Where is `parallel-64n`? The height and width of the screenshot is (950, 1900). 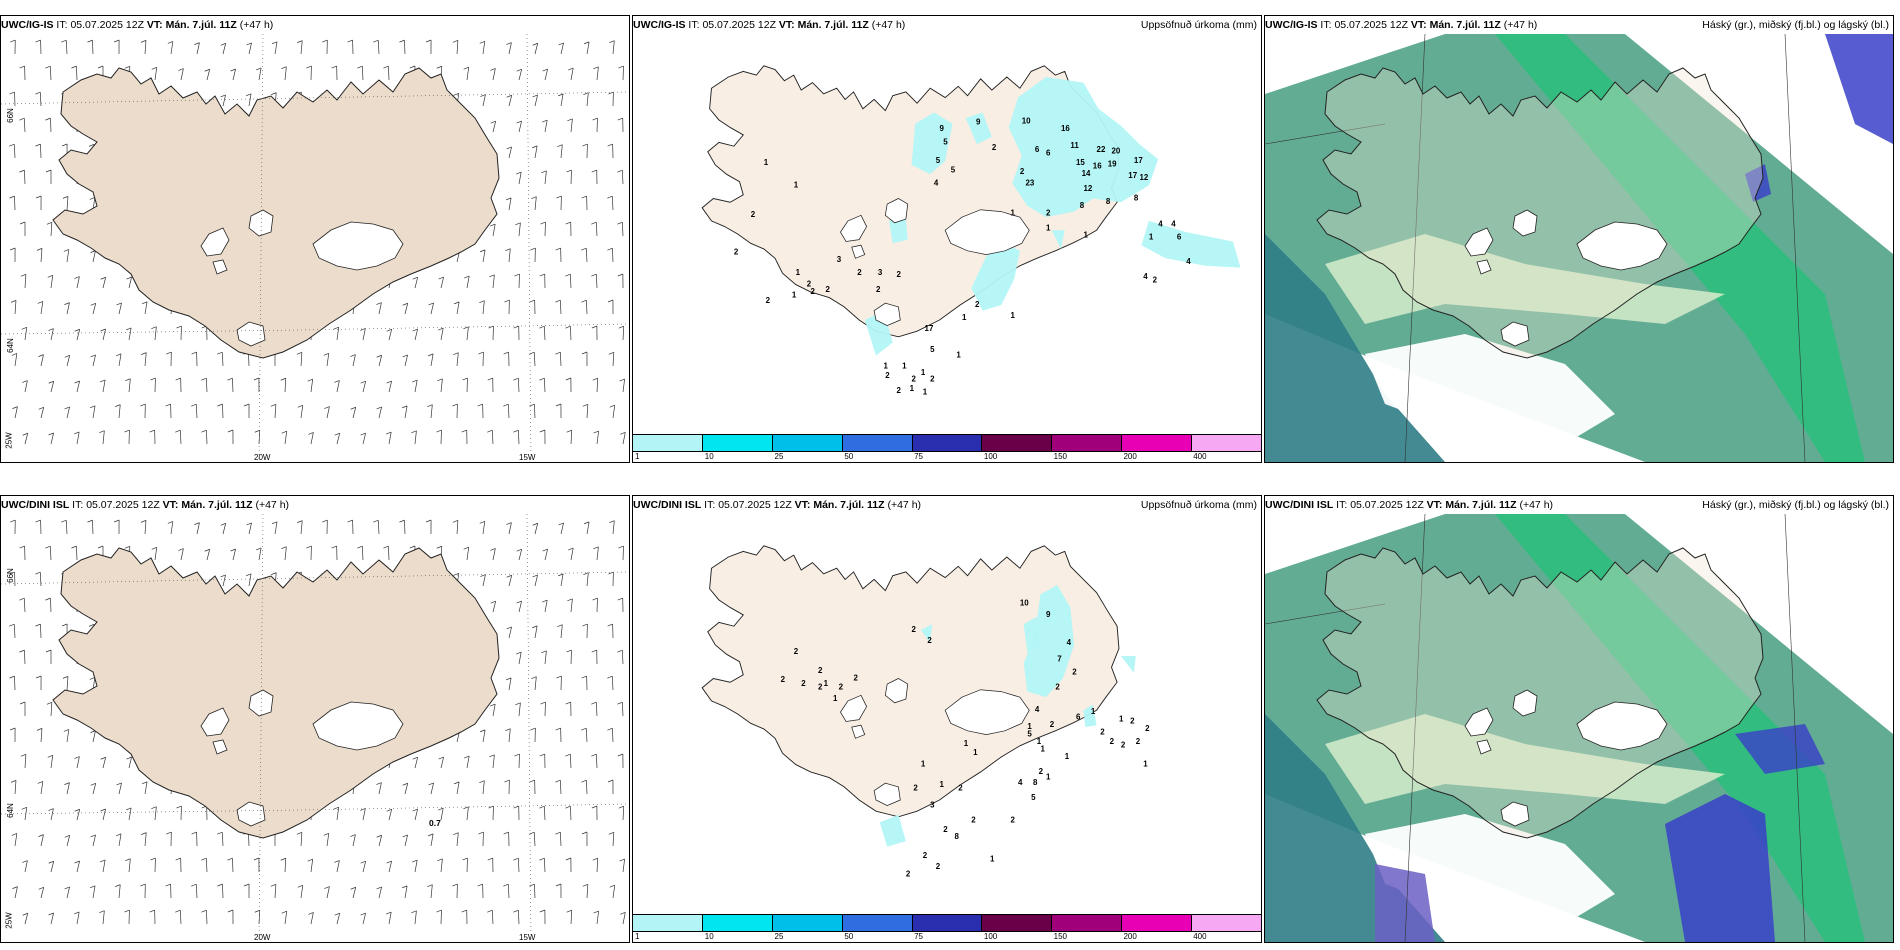 parallel-64n is located at coordinates (315, 809).